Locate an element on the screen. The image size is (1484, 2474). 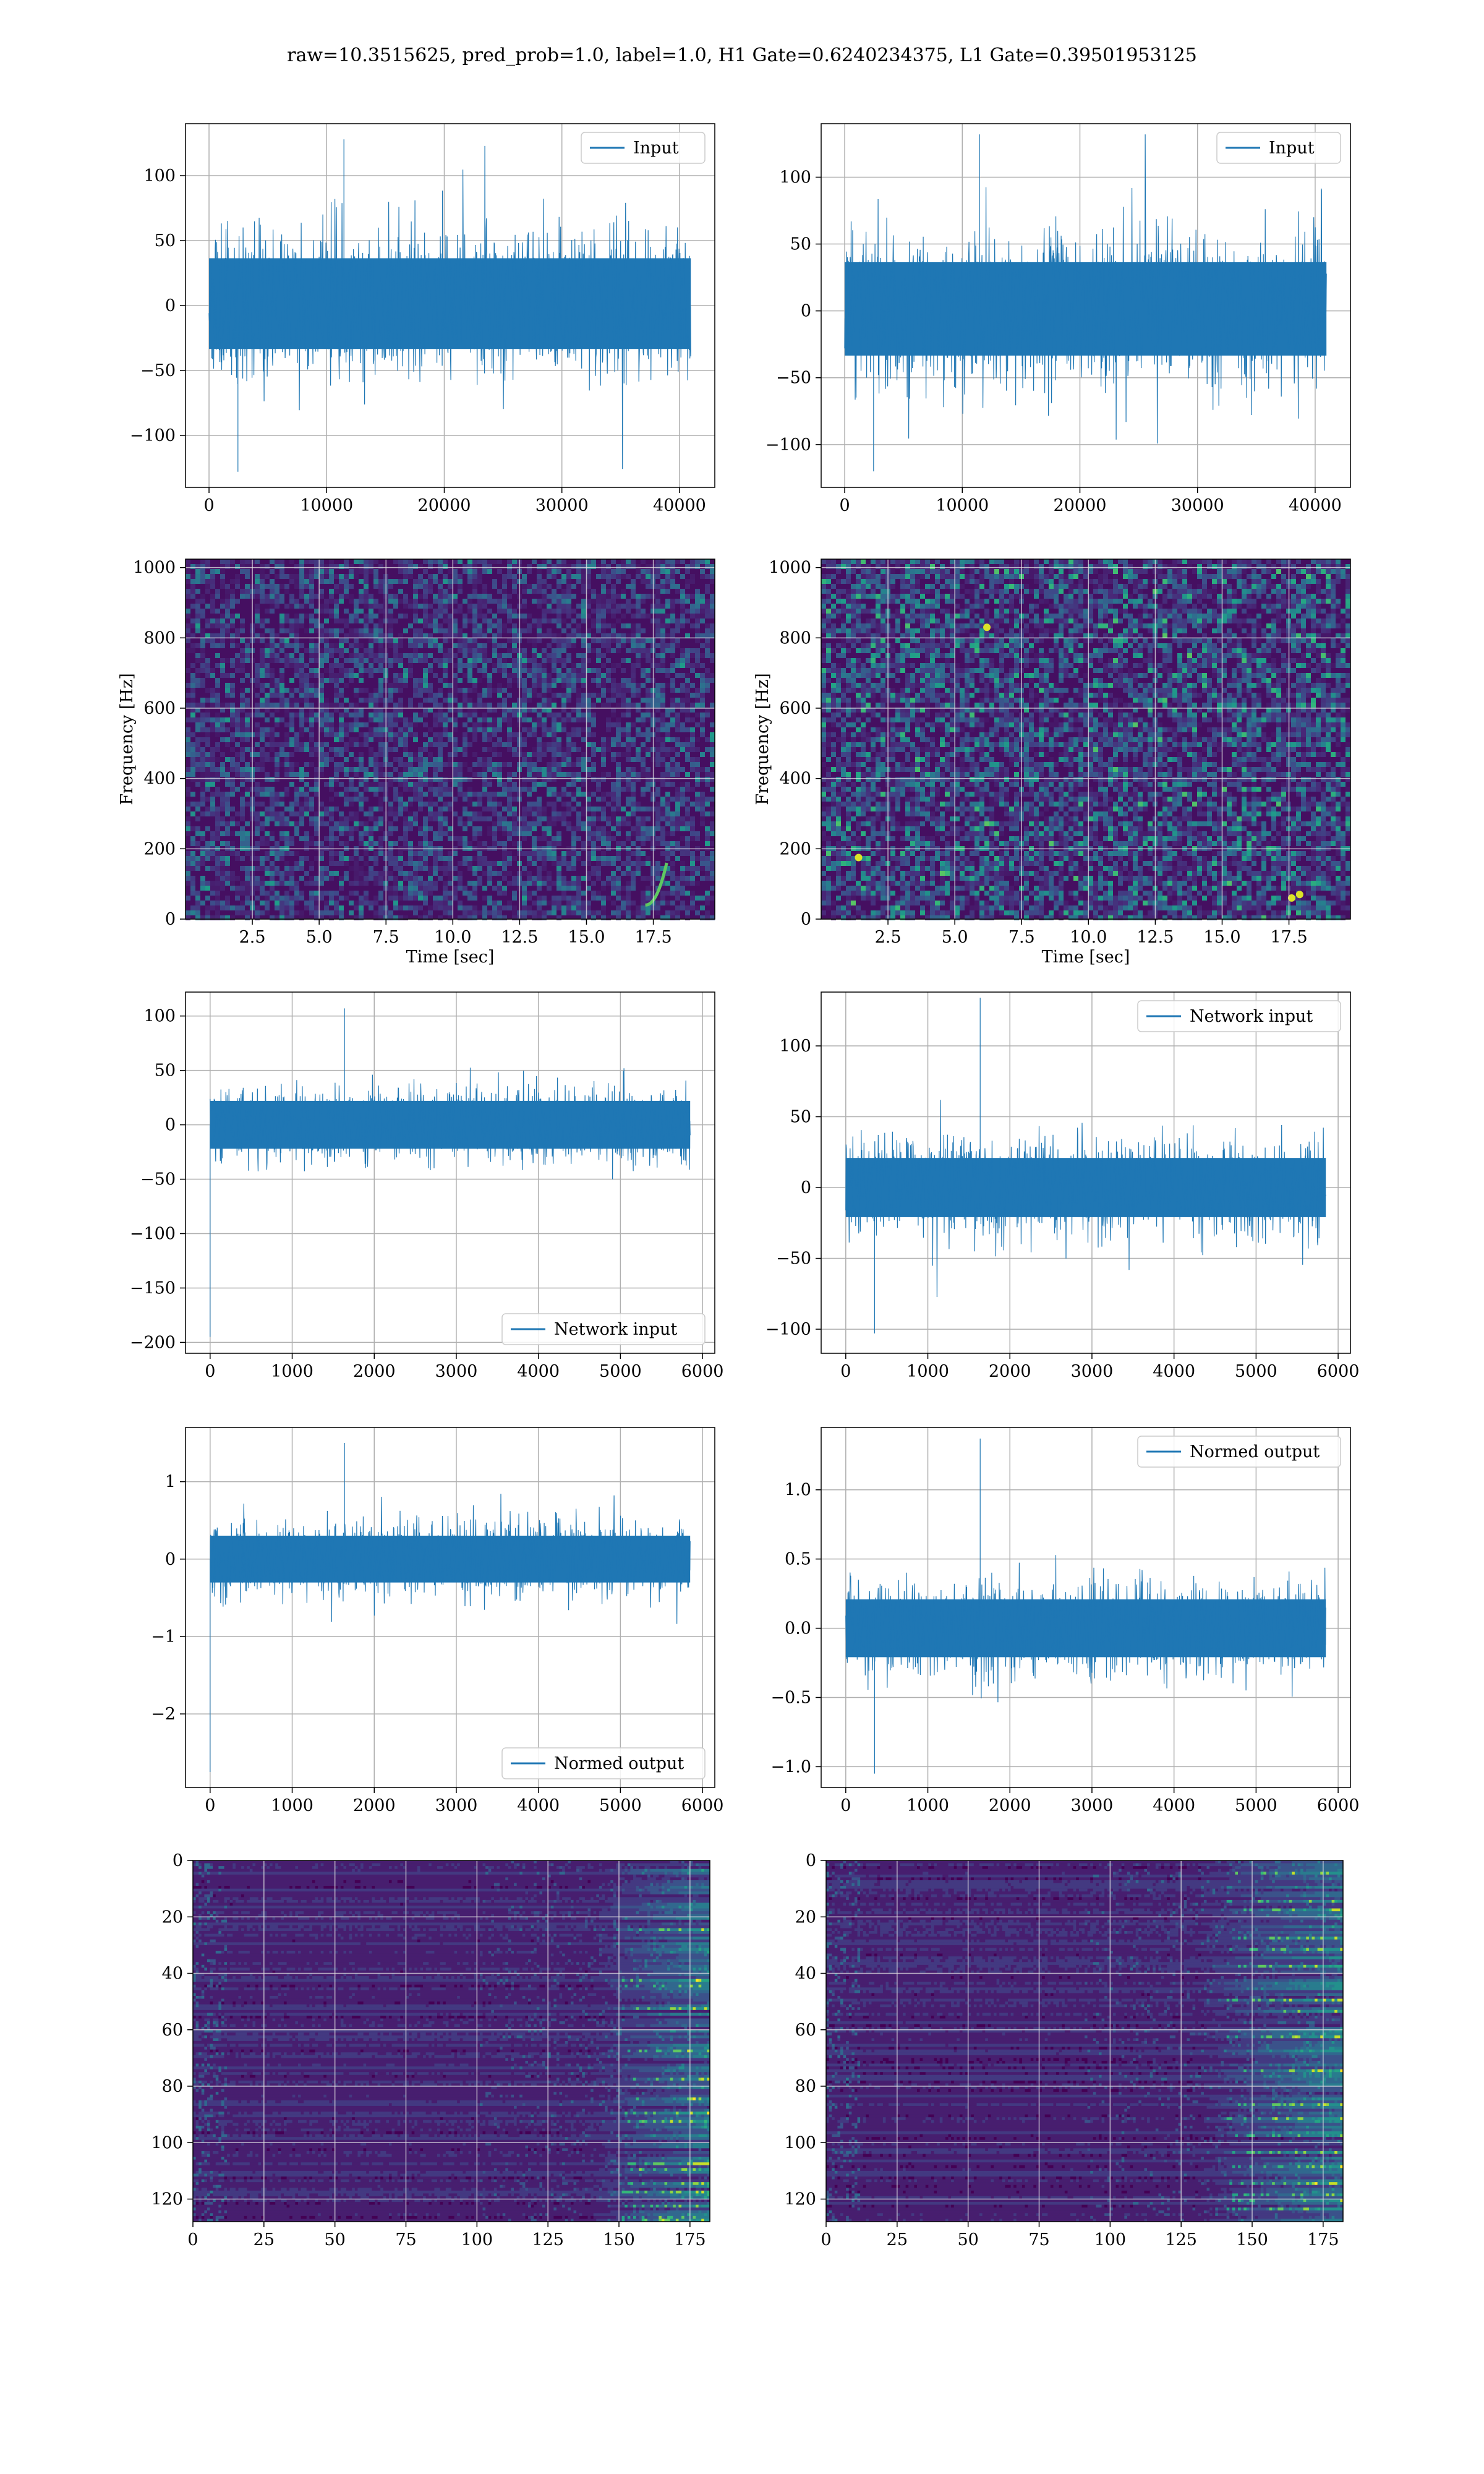
x-tick-label: 0 is located at coordinates (844, 505).